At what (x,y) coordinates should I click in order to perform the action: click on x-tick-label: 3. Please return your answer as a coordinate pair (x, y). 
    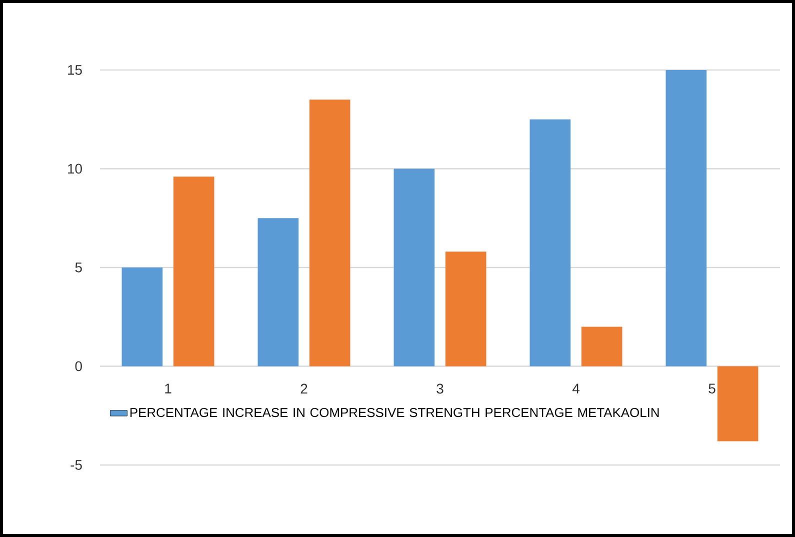
    Looking at the image, I should click on (440, 389).